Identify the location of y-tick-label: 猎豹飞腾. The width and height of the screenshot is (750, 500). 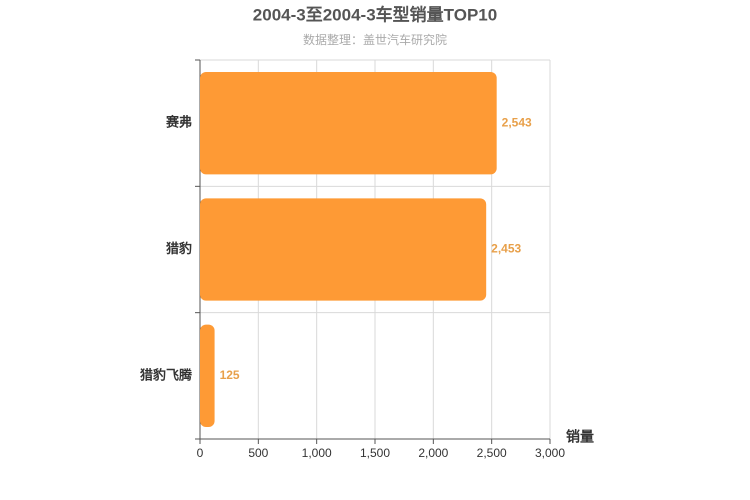
(166, 374).